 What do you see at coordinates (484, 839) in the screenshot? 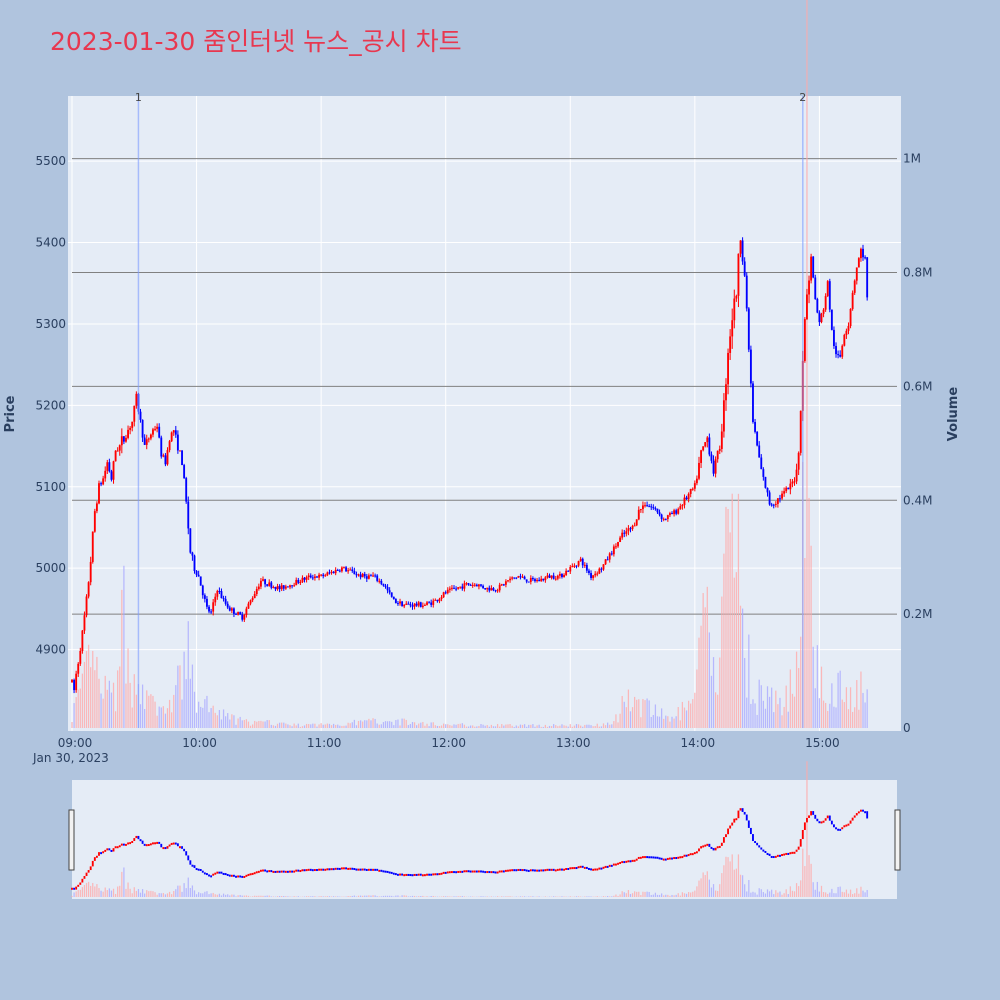
I see `range-slider` at bounding box center [484, 839].